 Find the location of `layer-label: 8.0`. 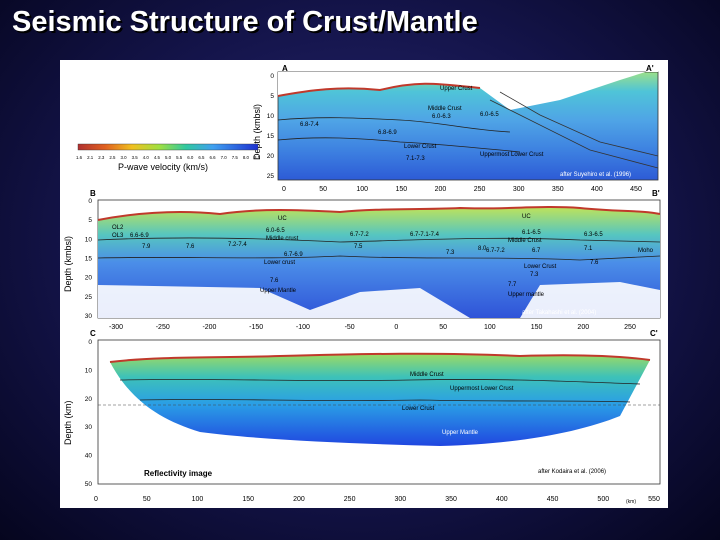

layer-label: 8.0 is located at coordinates (482, 249).